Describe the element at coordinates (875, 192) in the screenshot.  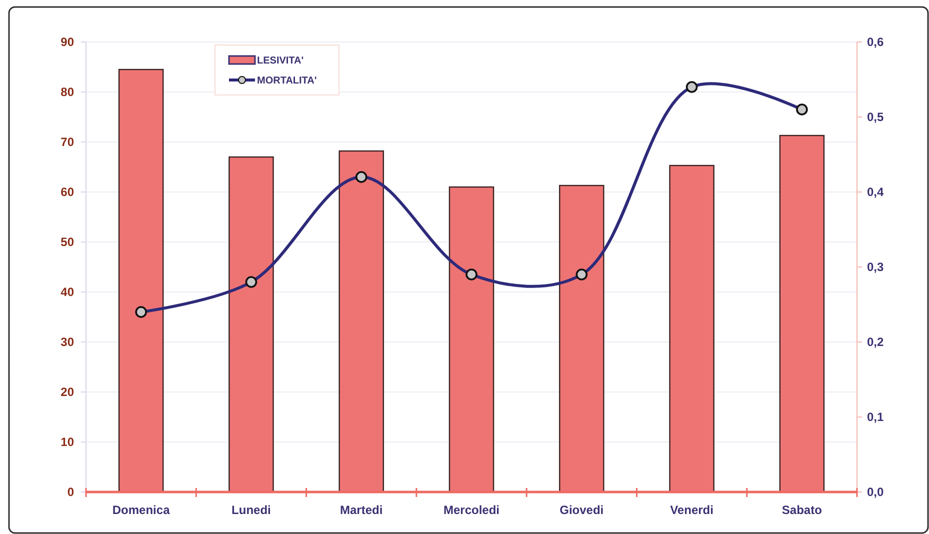
I see `y2-tick-label: 0,4` at that location.